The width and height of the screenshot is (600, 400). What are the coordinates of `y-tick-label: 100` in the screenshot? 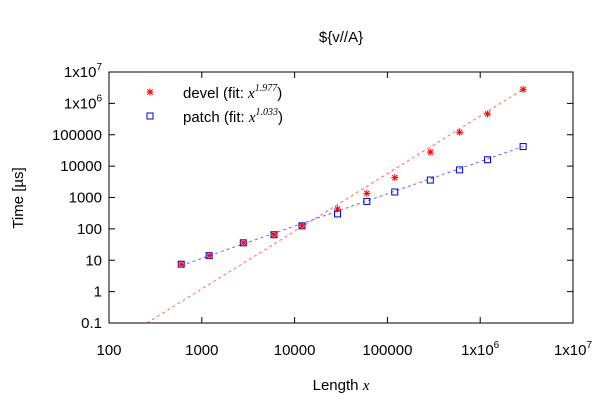 It's located at (89, 229).